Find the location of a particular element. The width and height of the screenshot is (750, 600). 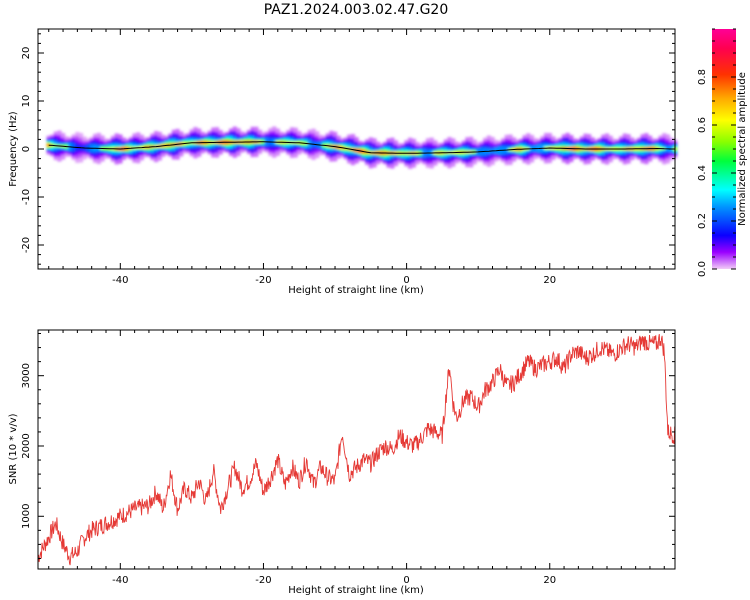

bottom-y-tick-label: 1000 is located at coordinates (26, 516).